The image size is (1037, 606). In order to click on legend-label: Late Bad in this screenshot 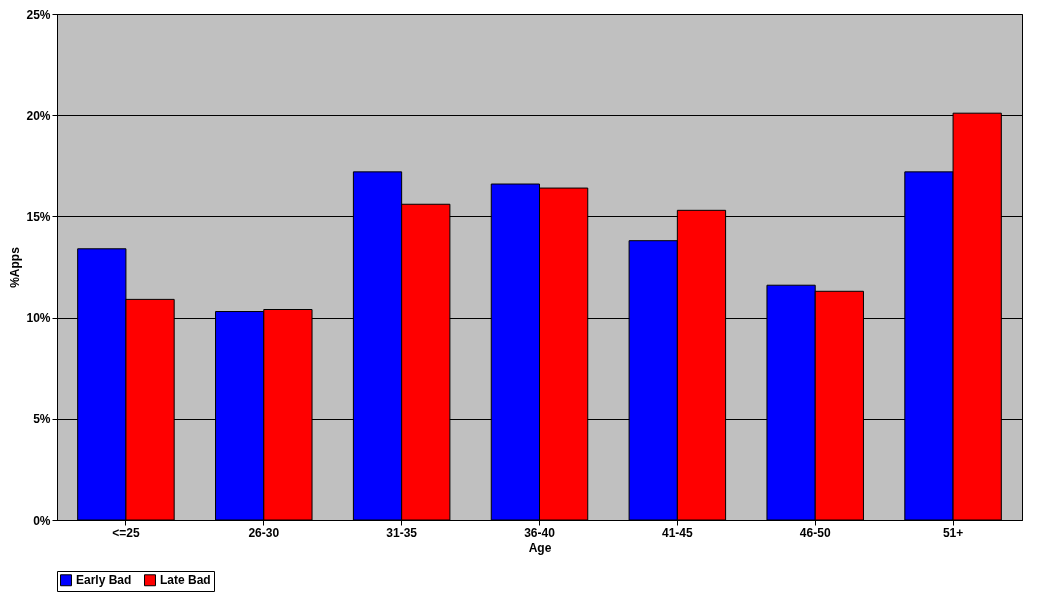, I will do `click(185, 580)`.